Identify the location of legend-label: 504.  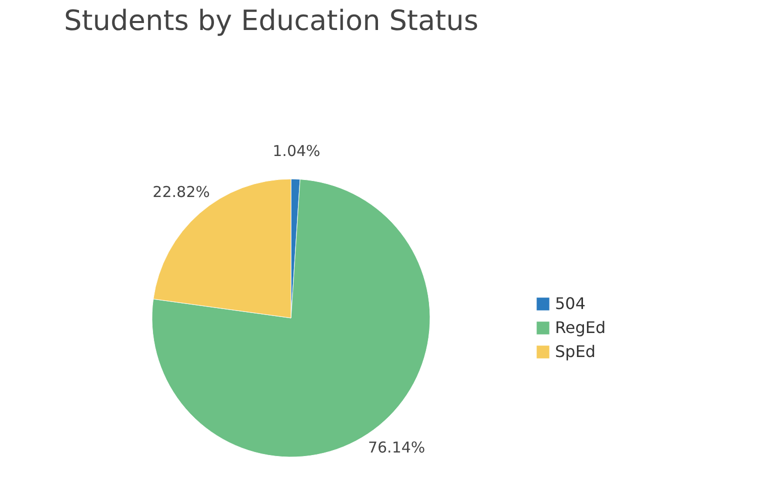
(570, 303).